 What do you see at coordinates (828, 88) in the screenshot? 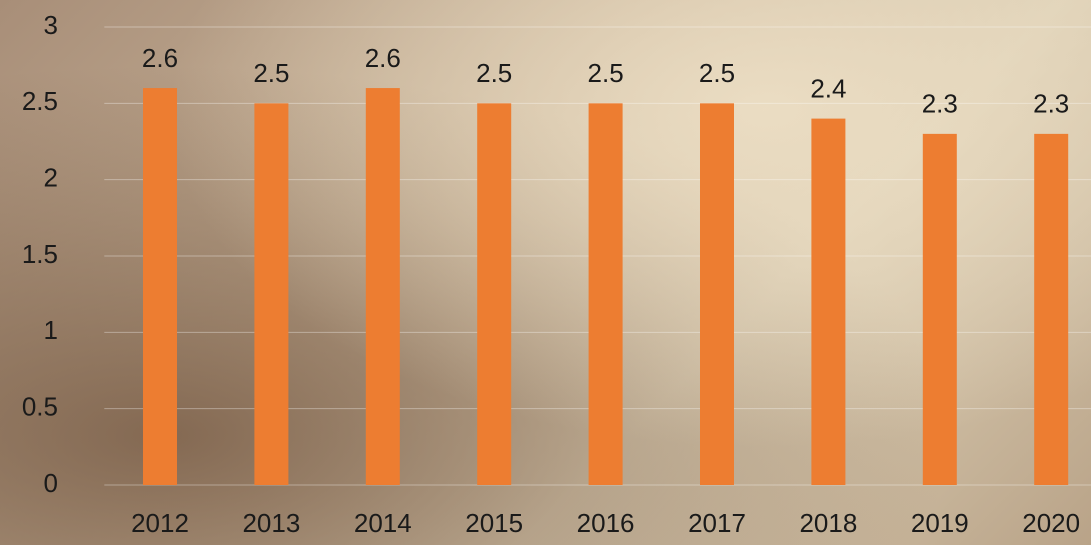
I see `data-label: 2.4` at bounding box center [828, 88].